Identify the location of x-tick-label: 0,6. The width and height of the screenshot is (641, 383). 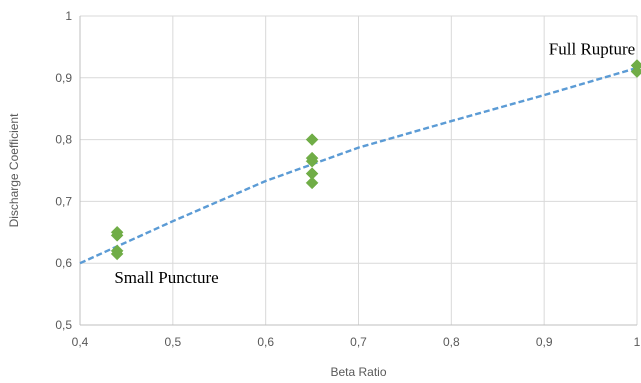
(265, 342).